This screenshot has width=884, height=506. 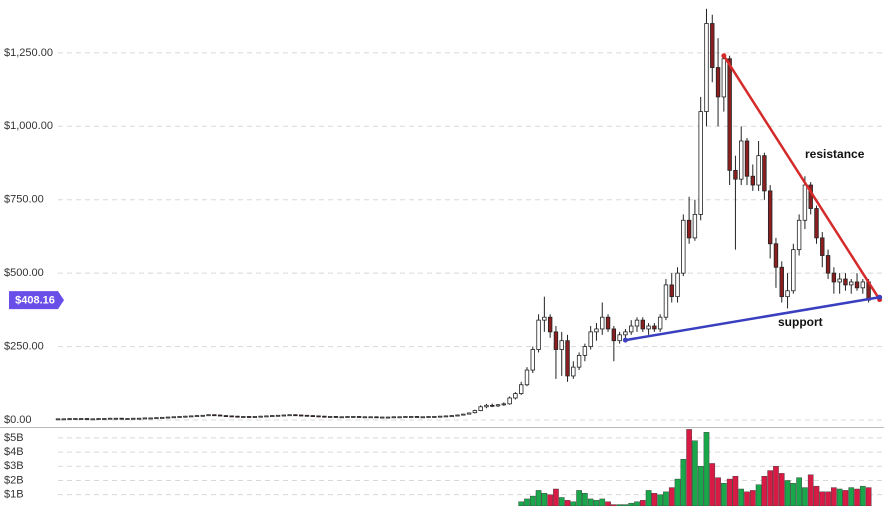 I want to click on y2-tick-label: $3B, so click(x=14, y=466).